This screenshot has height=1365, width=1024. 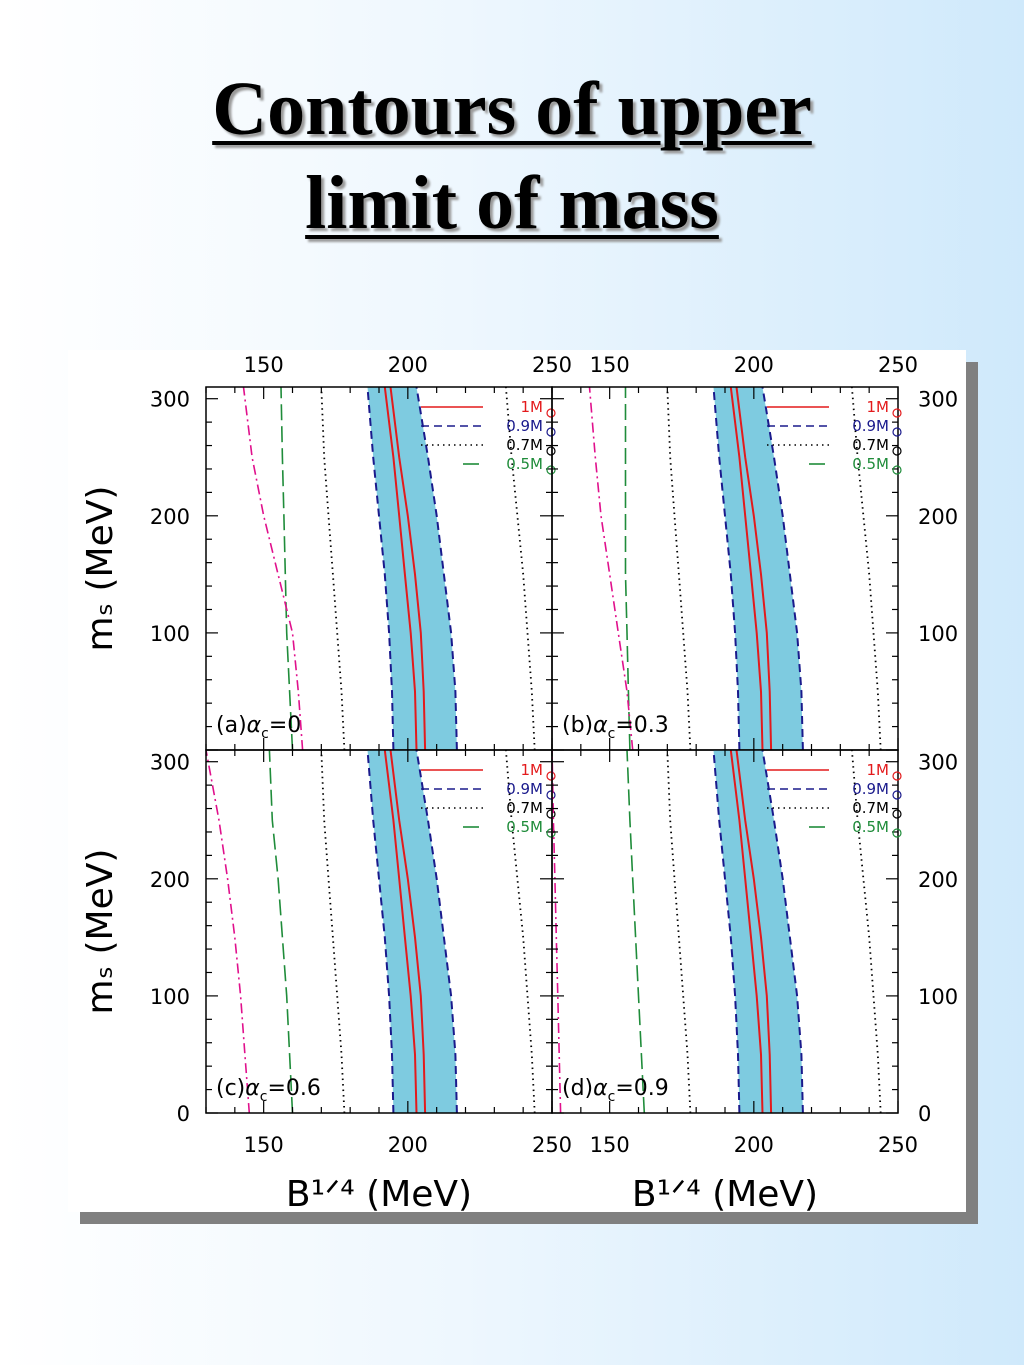 I want to click on y-axis-title: mₛ (MeV), so click(x=100, y=932).